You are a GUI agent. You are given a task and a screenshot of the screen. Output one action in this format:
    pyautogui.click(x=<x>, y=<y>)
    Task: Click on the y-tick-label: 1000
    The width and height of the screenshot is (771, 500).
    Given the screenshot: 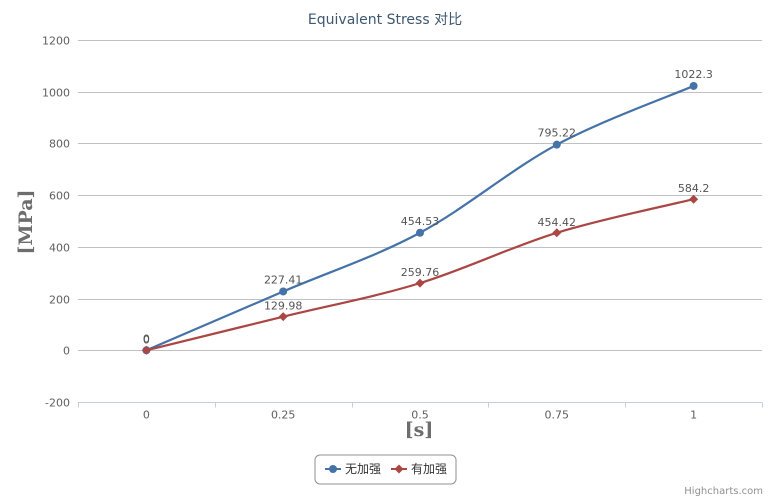 What is the action you would take?
    pyautogui.click(x=56, y=93)
    